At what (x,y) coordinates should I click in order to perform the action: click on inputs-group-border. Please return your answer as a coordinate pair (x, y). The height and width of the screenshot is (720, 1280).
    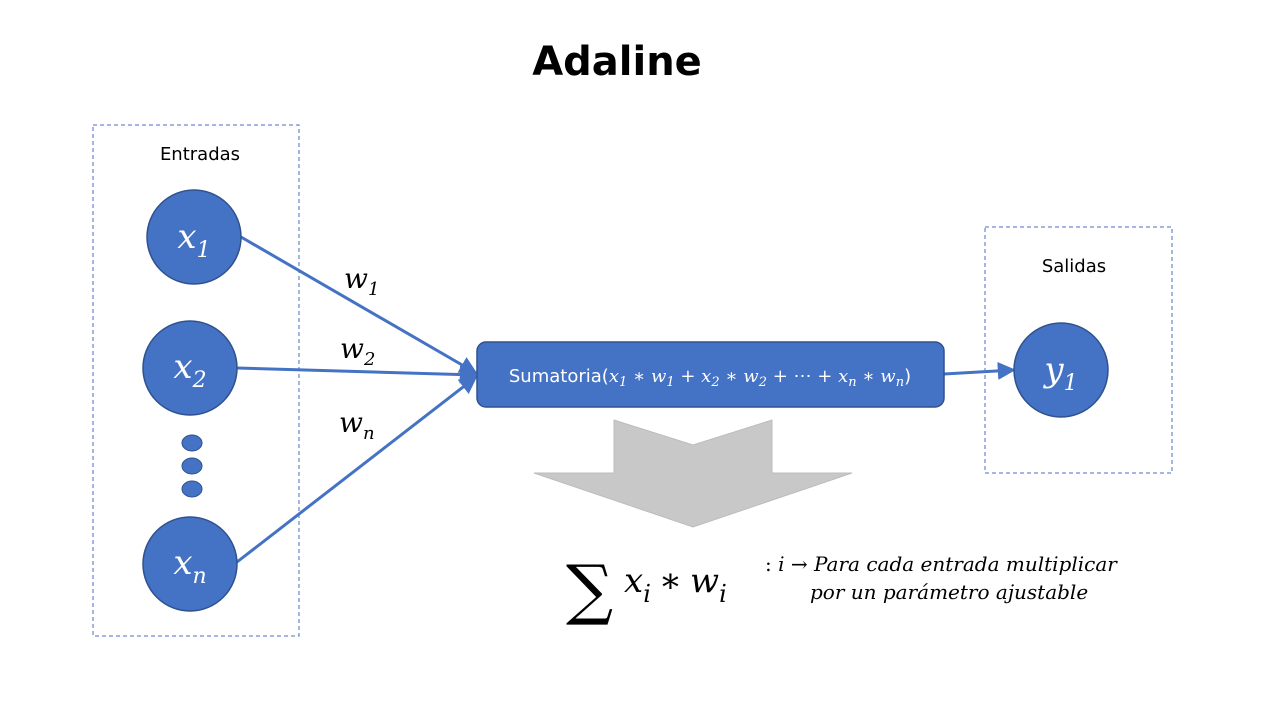
    Looking at the image, I should click on (196, 380).